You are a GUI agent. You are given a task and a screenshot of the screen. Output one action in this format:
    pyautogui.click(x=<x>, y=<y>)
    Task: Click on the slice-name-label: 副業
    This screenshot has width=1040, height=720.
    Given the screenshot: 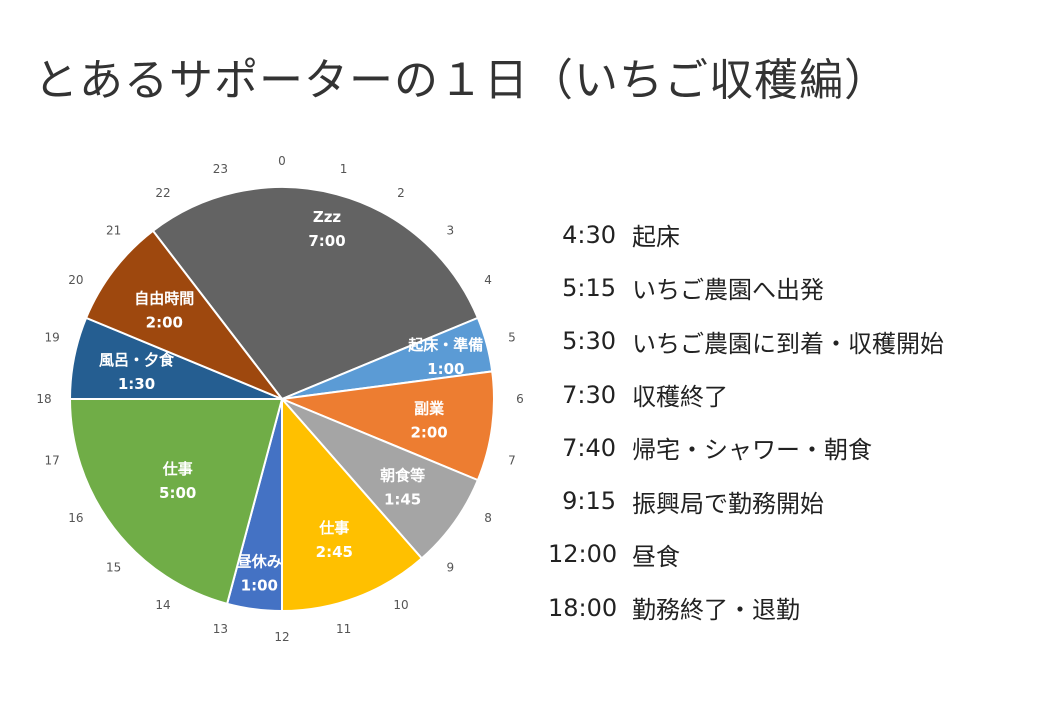 What is the action you would take?
    pyautogui.click(x=429, y=408)
    